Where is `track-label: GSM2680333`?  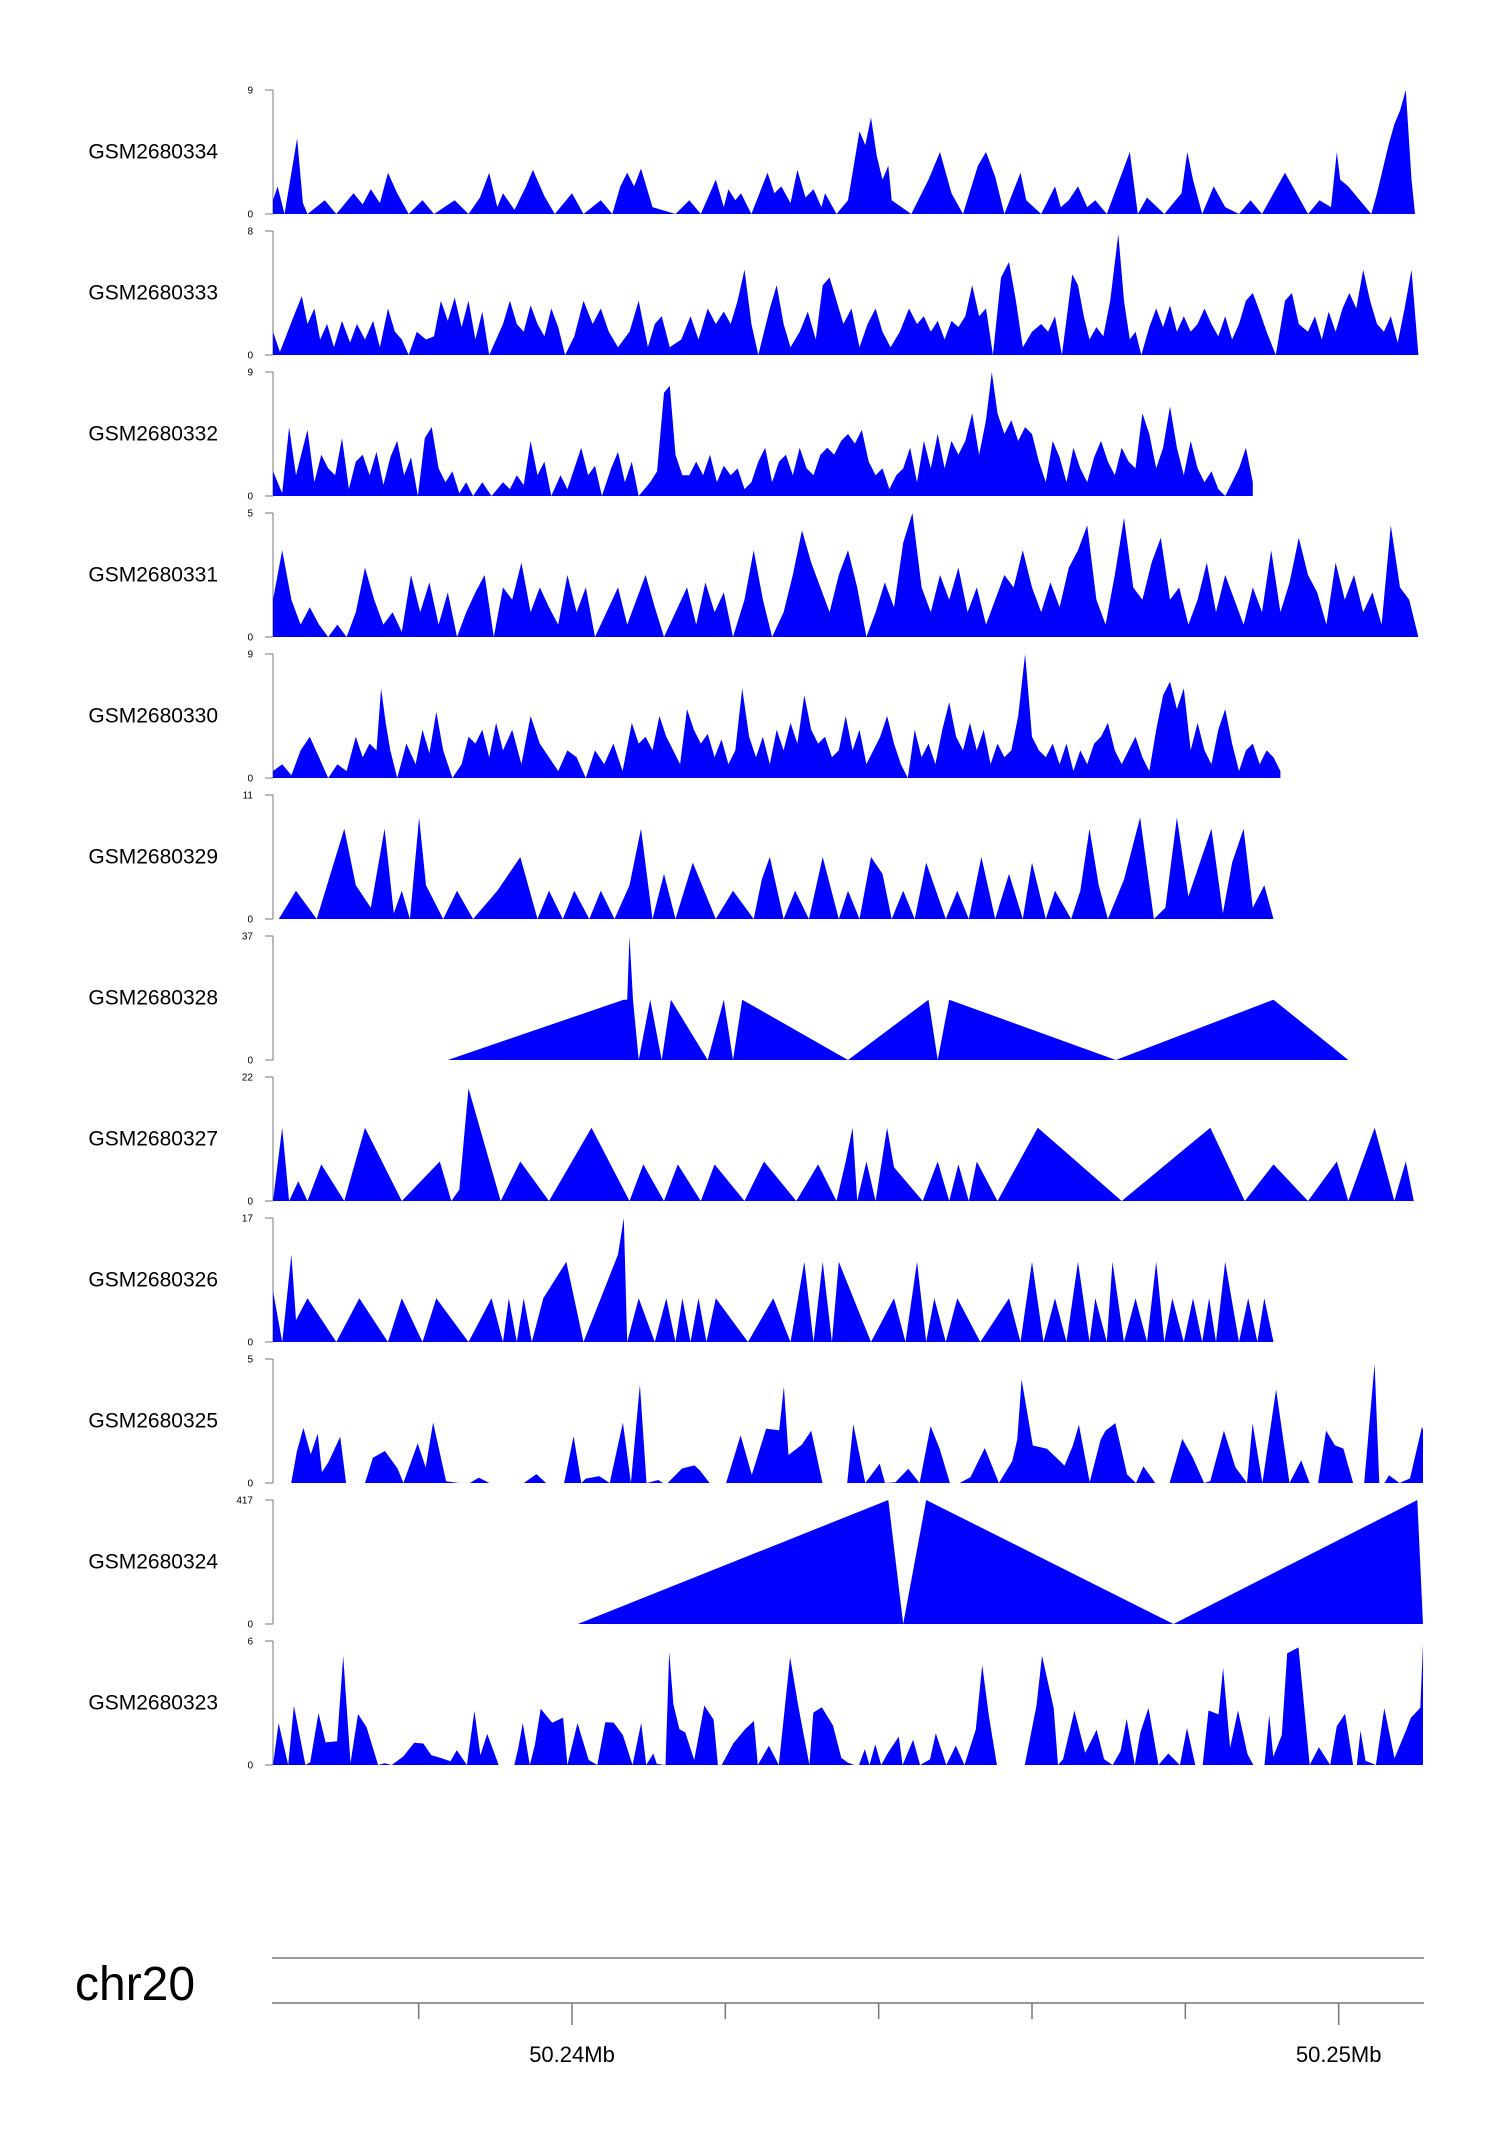 track-label: GSM2680333 is located at coordinates (153, 293).